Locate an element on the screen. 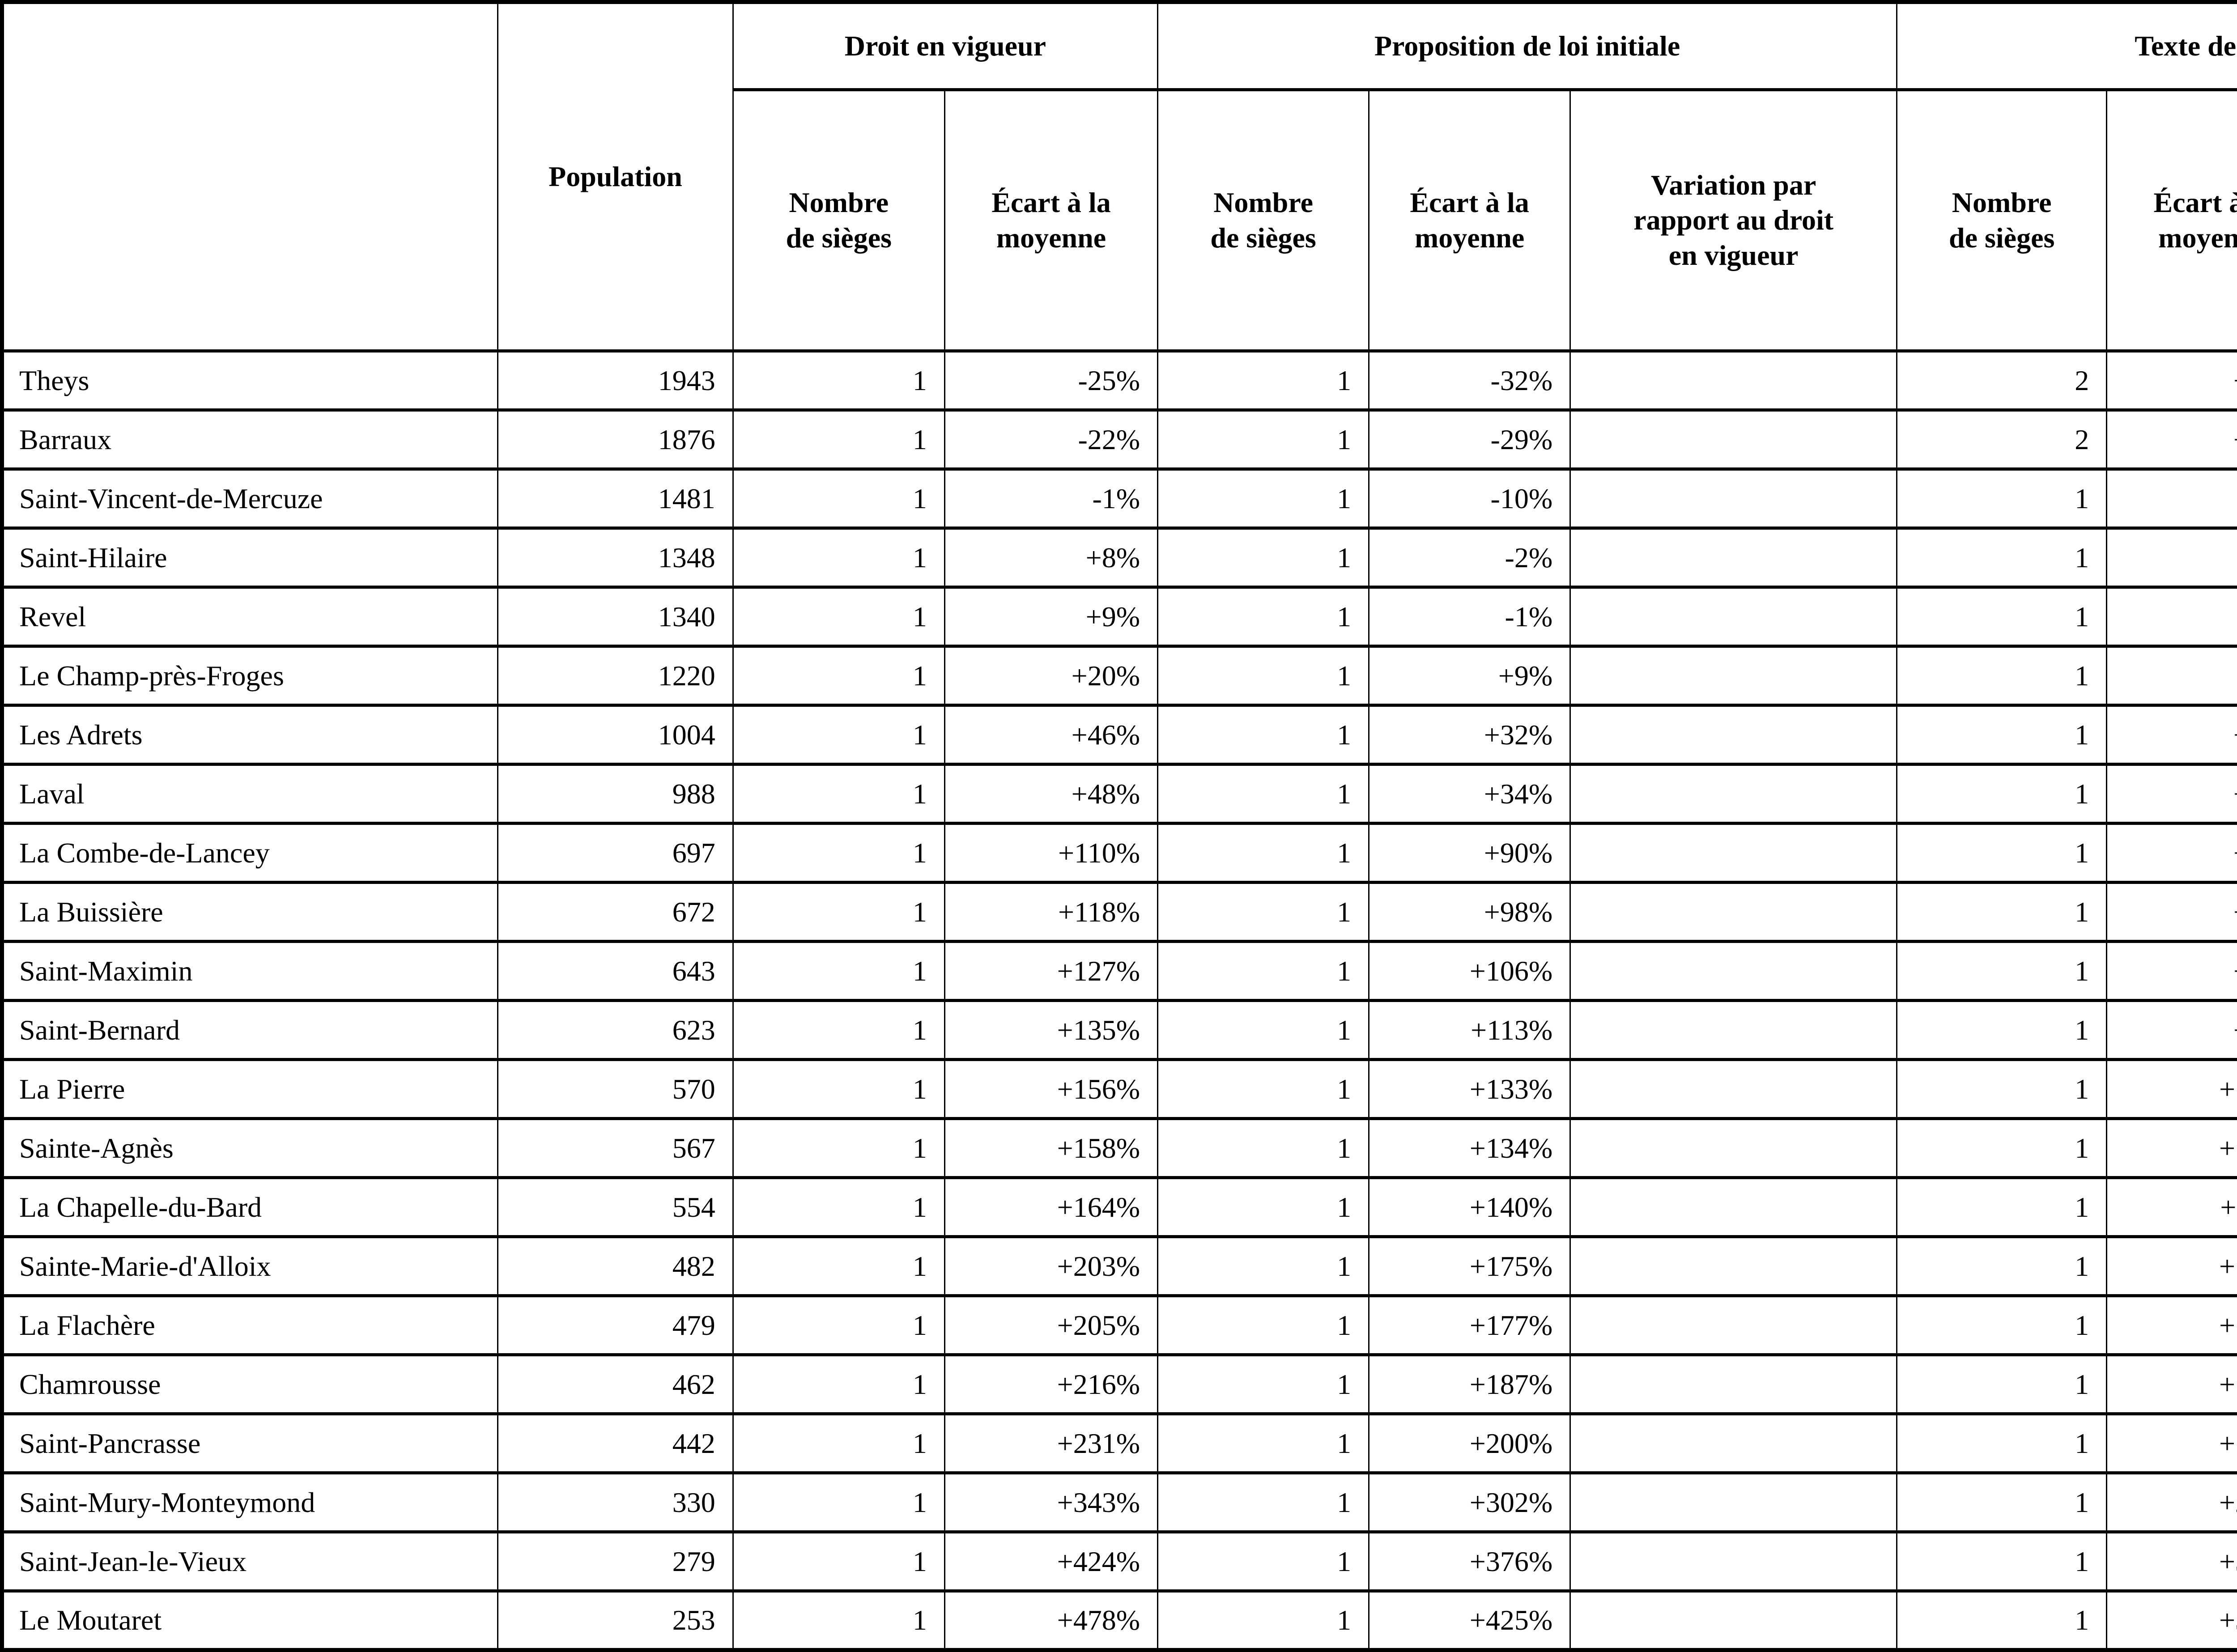 The width and height of the screenshot is (2237, 1652). population-cell: 479 is located at coordinates (615, 1325).